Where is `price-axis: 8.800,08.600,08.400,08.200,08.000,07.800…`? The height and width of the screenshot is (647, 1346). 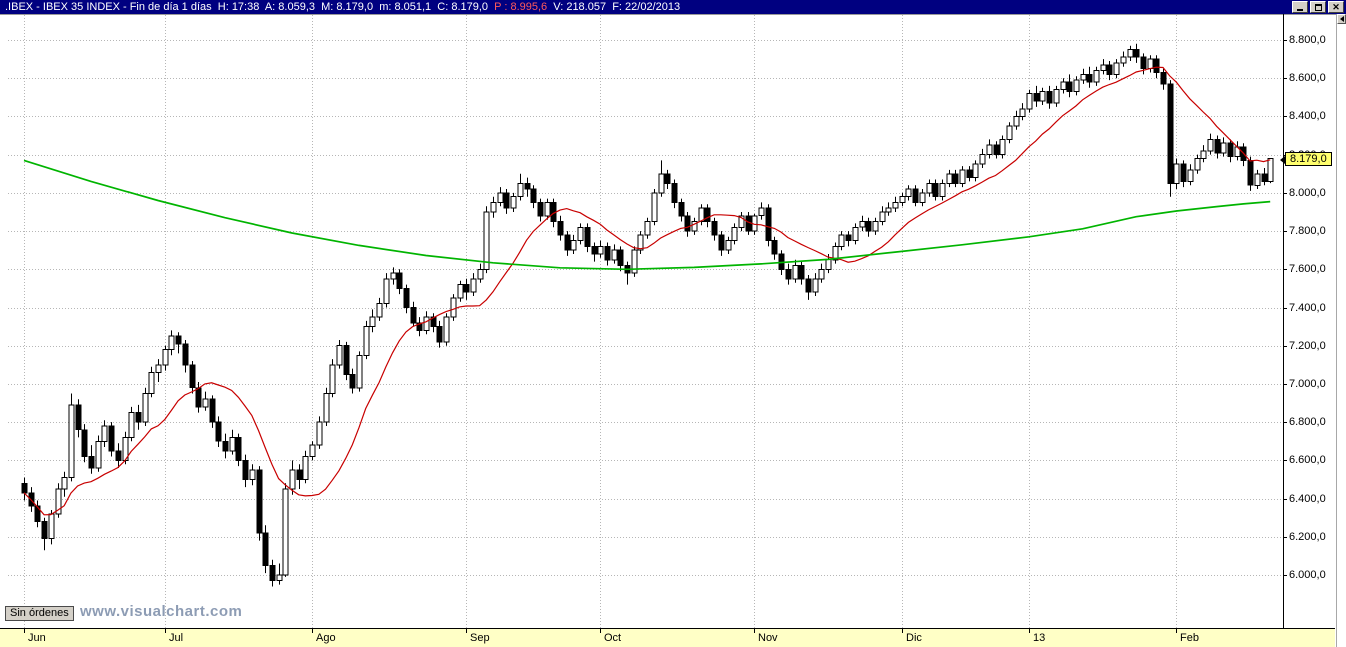 price-axis: 8.800,08.600,08.400,08.200,08.000,07.800… is located at coordinates (1309, 321).